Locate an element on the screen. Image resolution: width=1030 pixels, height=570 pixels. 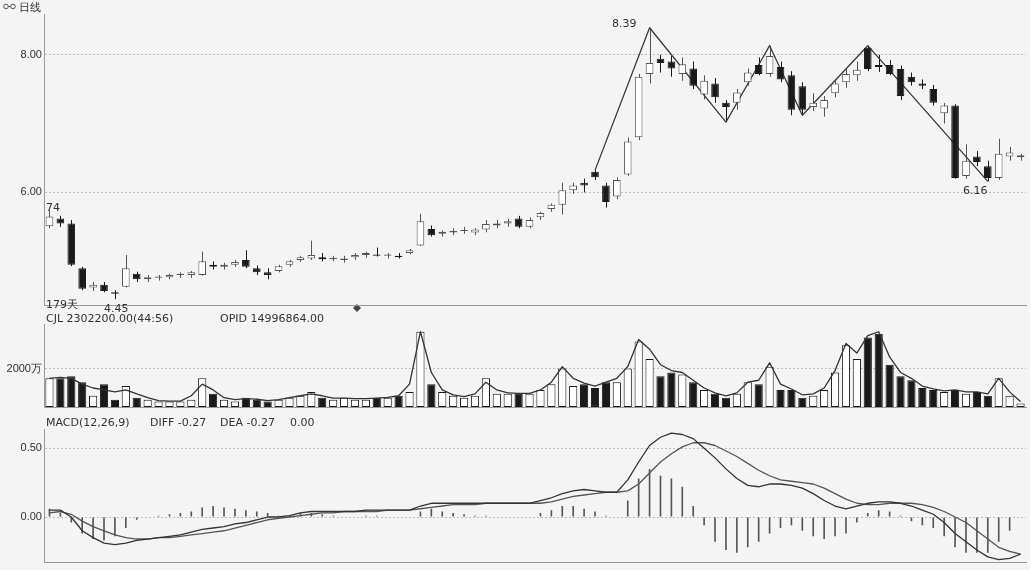
annotation: CJL 2302200.00(44:56) is located at coordinates (110, 318).